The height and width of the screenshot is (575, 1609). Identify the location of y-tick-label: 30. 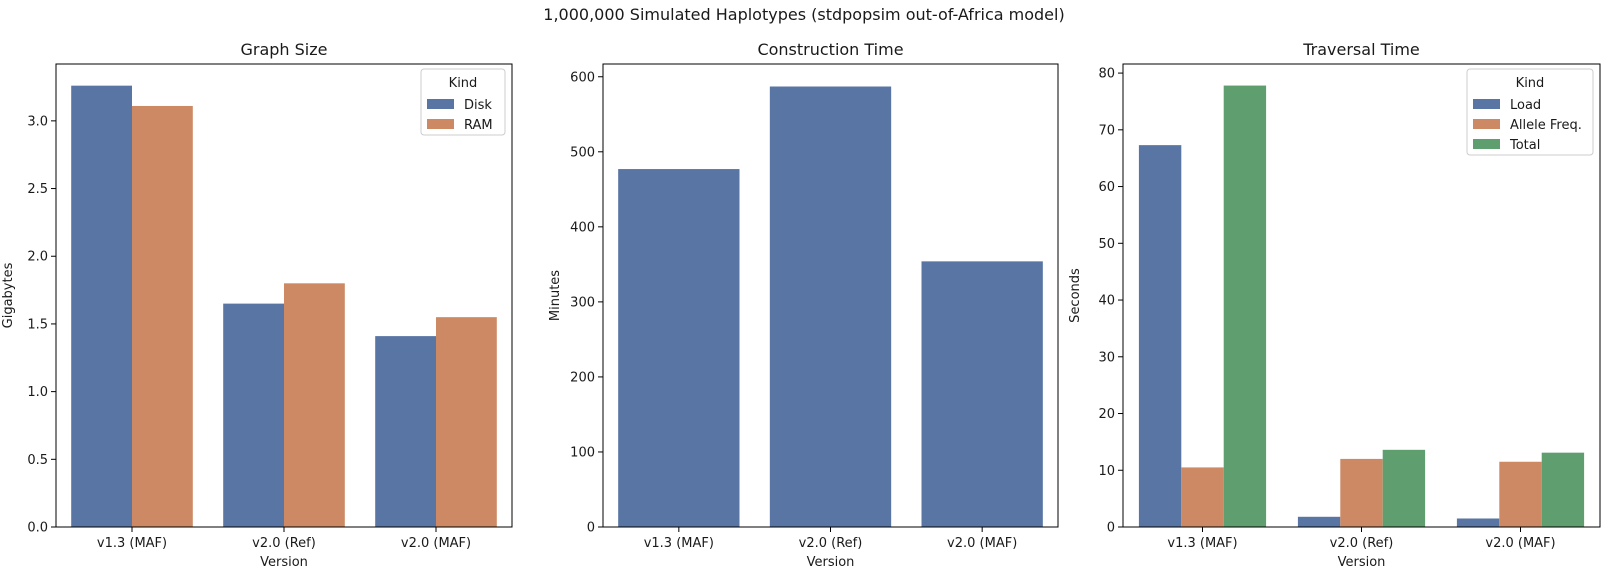
(1106, 357).